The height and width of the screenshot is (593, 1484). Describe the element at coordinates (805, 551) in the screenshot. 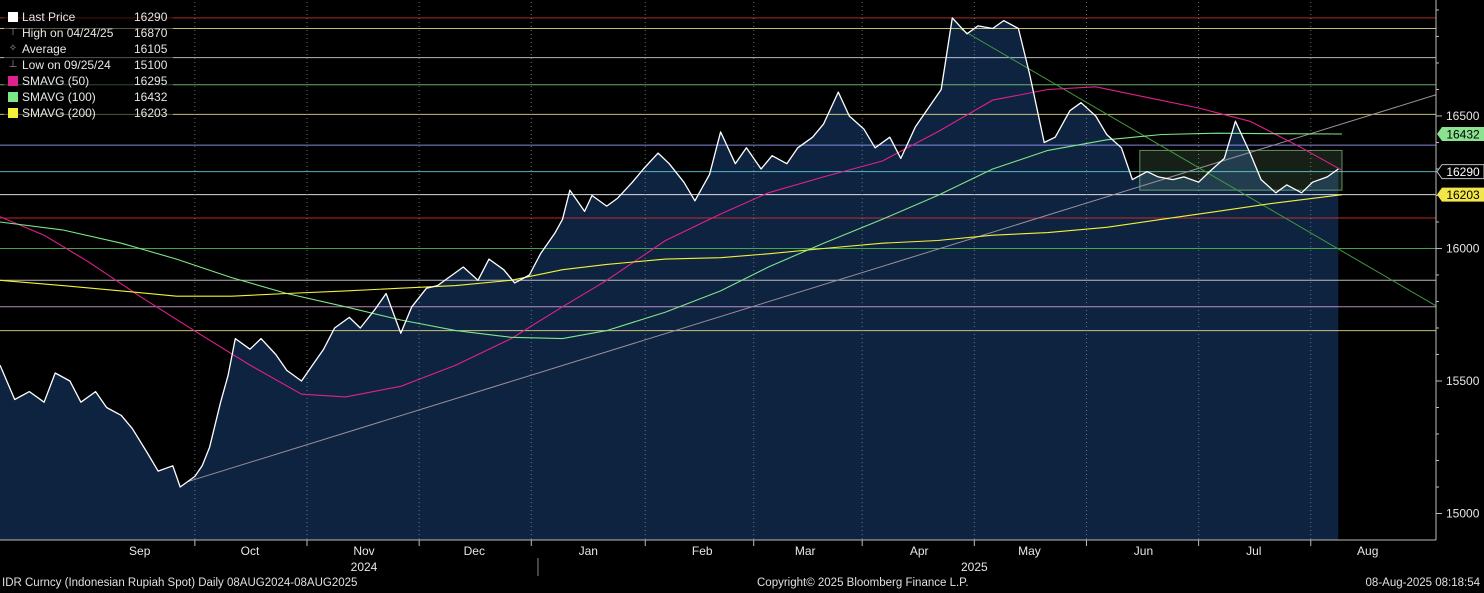

I see `x-tick-label-mar: Mar` at that location.